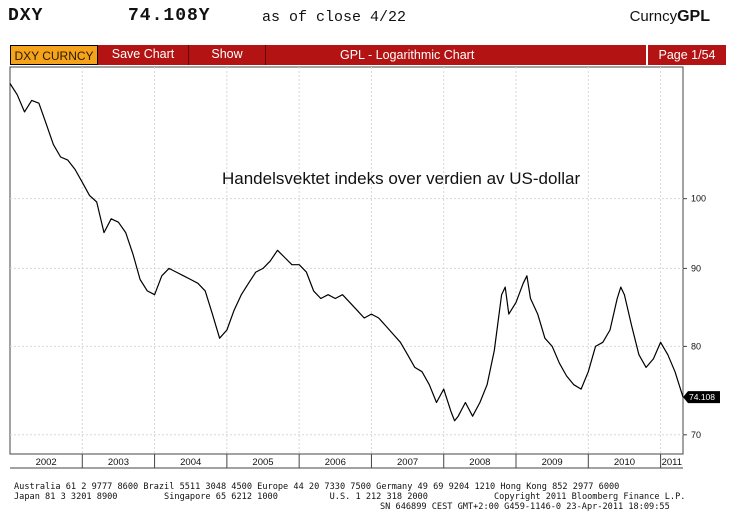  I want to click on save-chart-button: Save Chart, so click(143, 54).